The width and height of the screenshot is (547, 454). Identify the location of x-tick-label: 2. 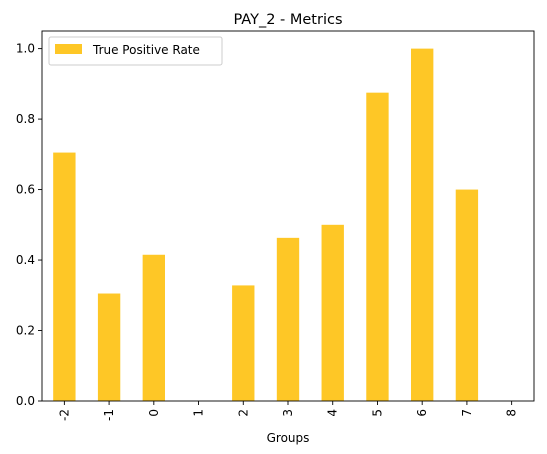
(243, 413).